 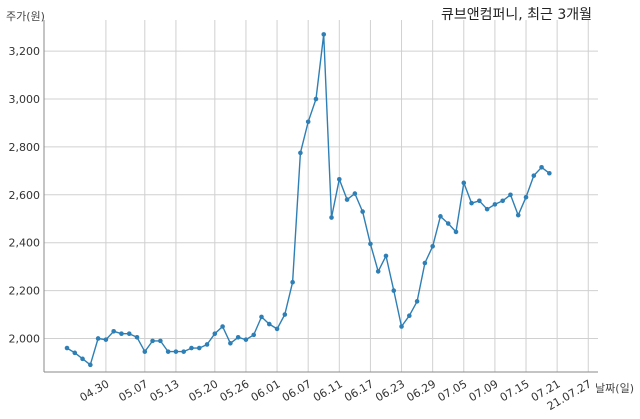 I want to click on x-axis-label: 날짜(일), so click(x=614, y=388).